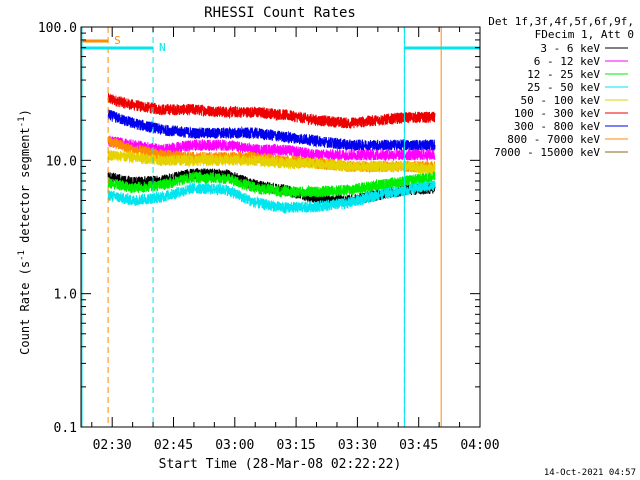 The height and width of the screenshot is (480, 640). Describe the element at coordinates (590, 473) in the screenshot. I see `render-timestamp: 14-Oct-2021 04:57` at that location.